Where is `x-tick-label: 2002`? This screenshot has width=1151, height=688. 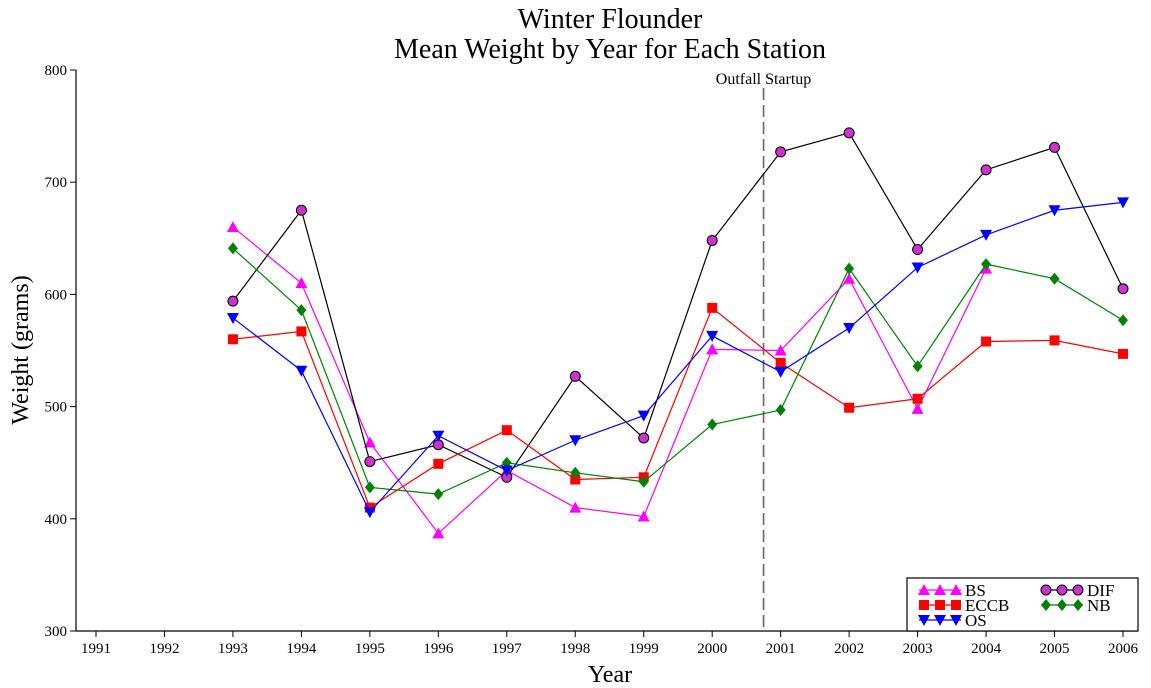
x-tick-label: 2002 is located at coordinates (849, 649).